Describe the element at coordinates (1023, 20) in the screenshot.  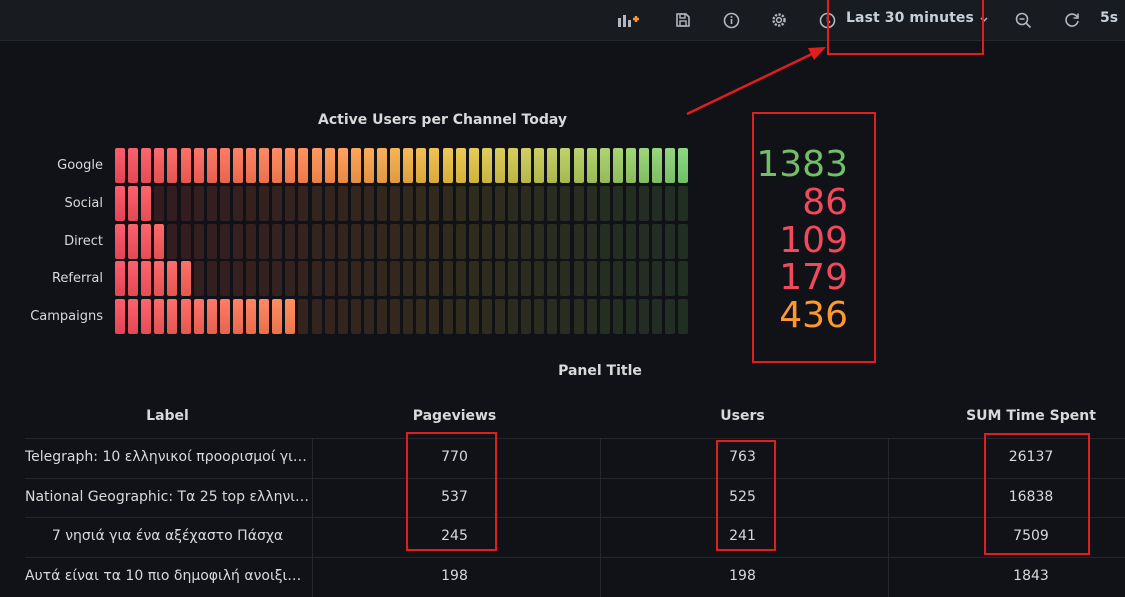
I see `zoom-out-icon` at that location.